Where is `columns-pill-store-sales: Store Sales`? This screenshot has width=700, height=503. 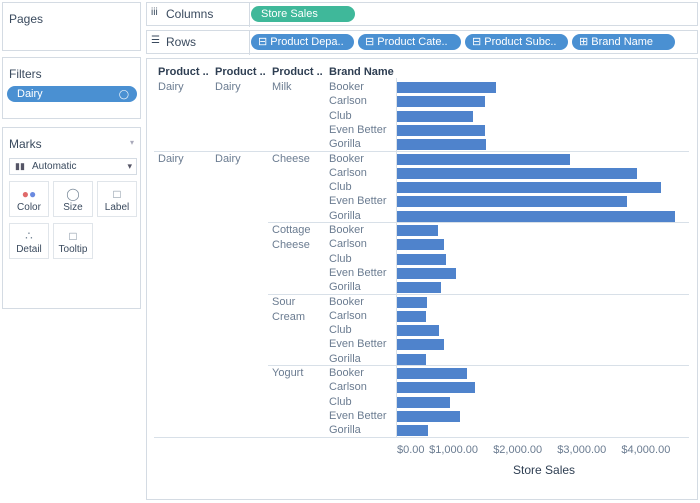 columns-pill-store-sales: Store Sales is located at coordinates (303, 14).